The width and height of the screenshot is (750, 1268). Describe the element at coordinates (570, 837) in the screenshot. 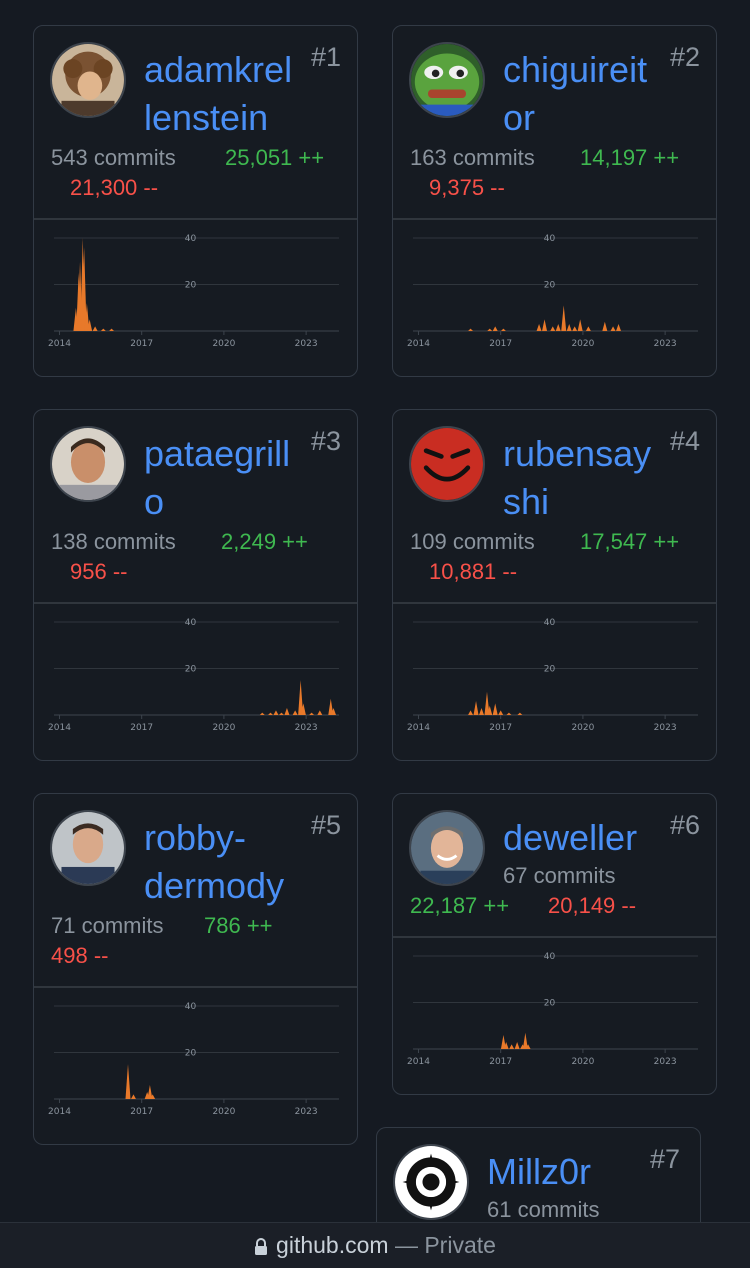

I see `contributor-name-link: deweller` at that location.